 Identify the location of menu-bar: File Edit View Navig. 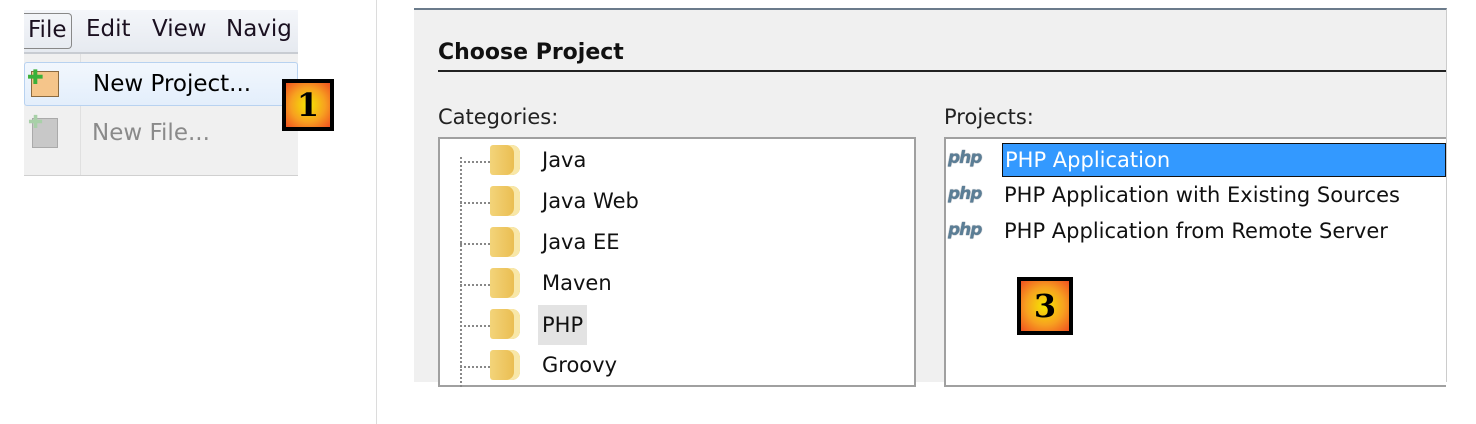
(161, 32).